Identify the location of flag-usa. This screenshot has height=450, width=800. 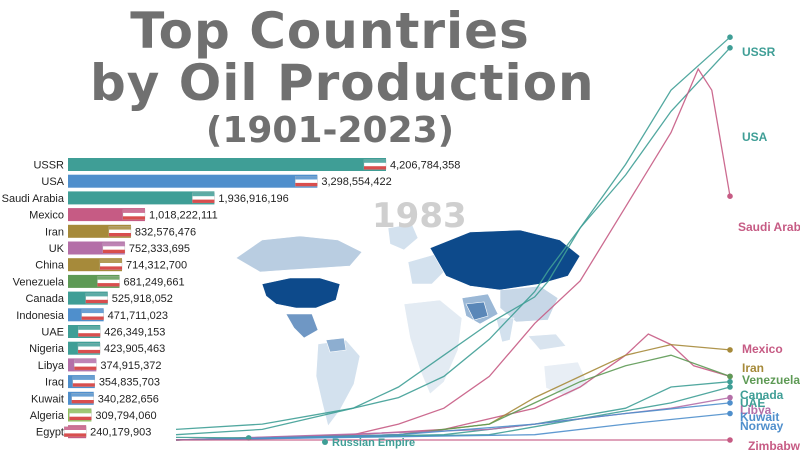
(306, 181).